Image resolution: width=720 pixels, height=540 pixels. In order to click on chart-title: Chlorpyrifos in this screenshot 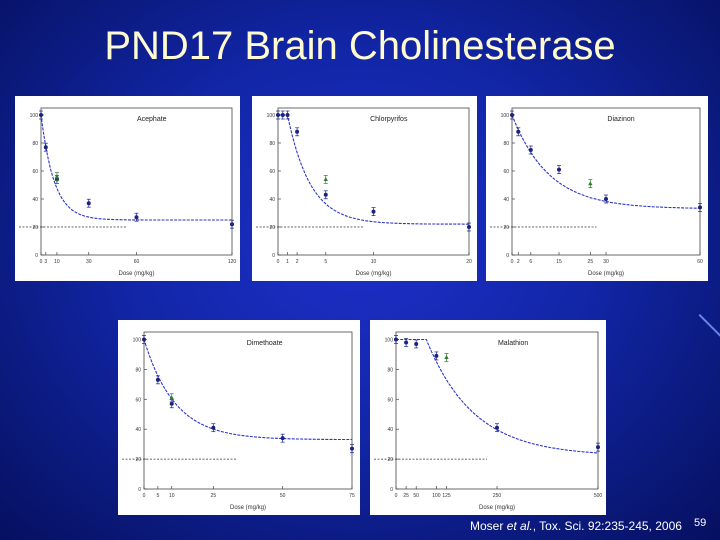, I will do `click(389, 119)`.